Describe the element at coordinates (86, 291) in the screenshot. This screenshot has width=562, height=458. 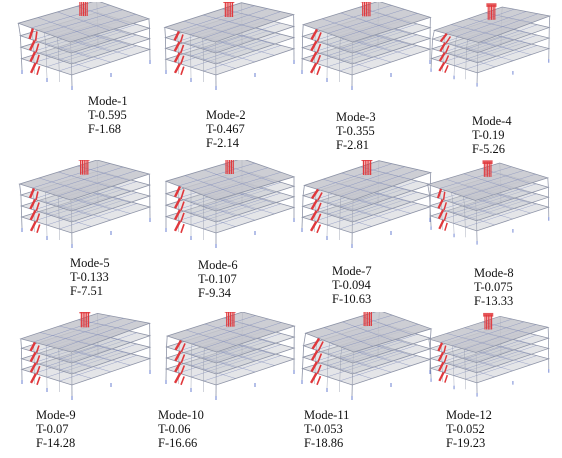
I see `frequency-label: F-7.51` at that location.